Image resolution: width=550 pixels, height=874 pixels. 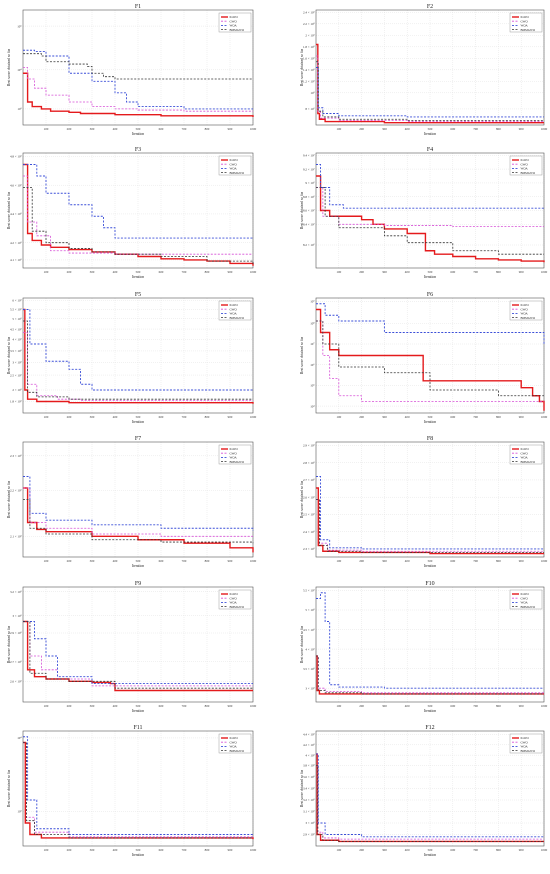 What do you see at coordinates (309, 59) in the screenshot?
I see `y-tick-label: 1.6 × 10³` at bounding box center [309, 59].